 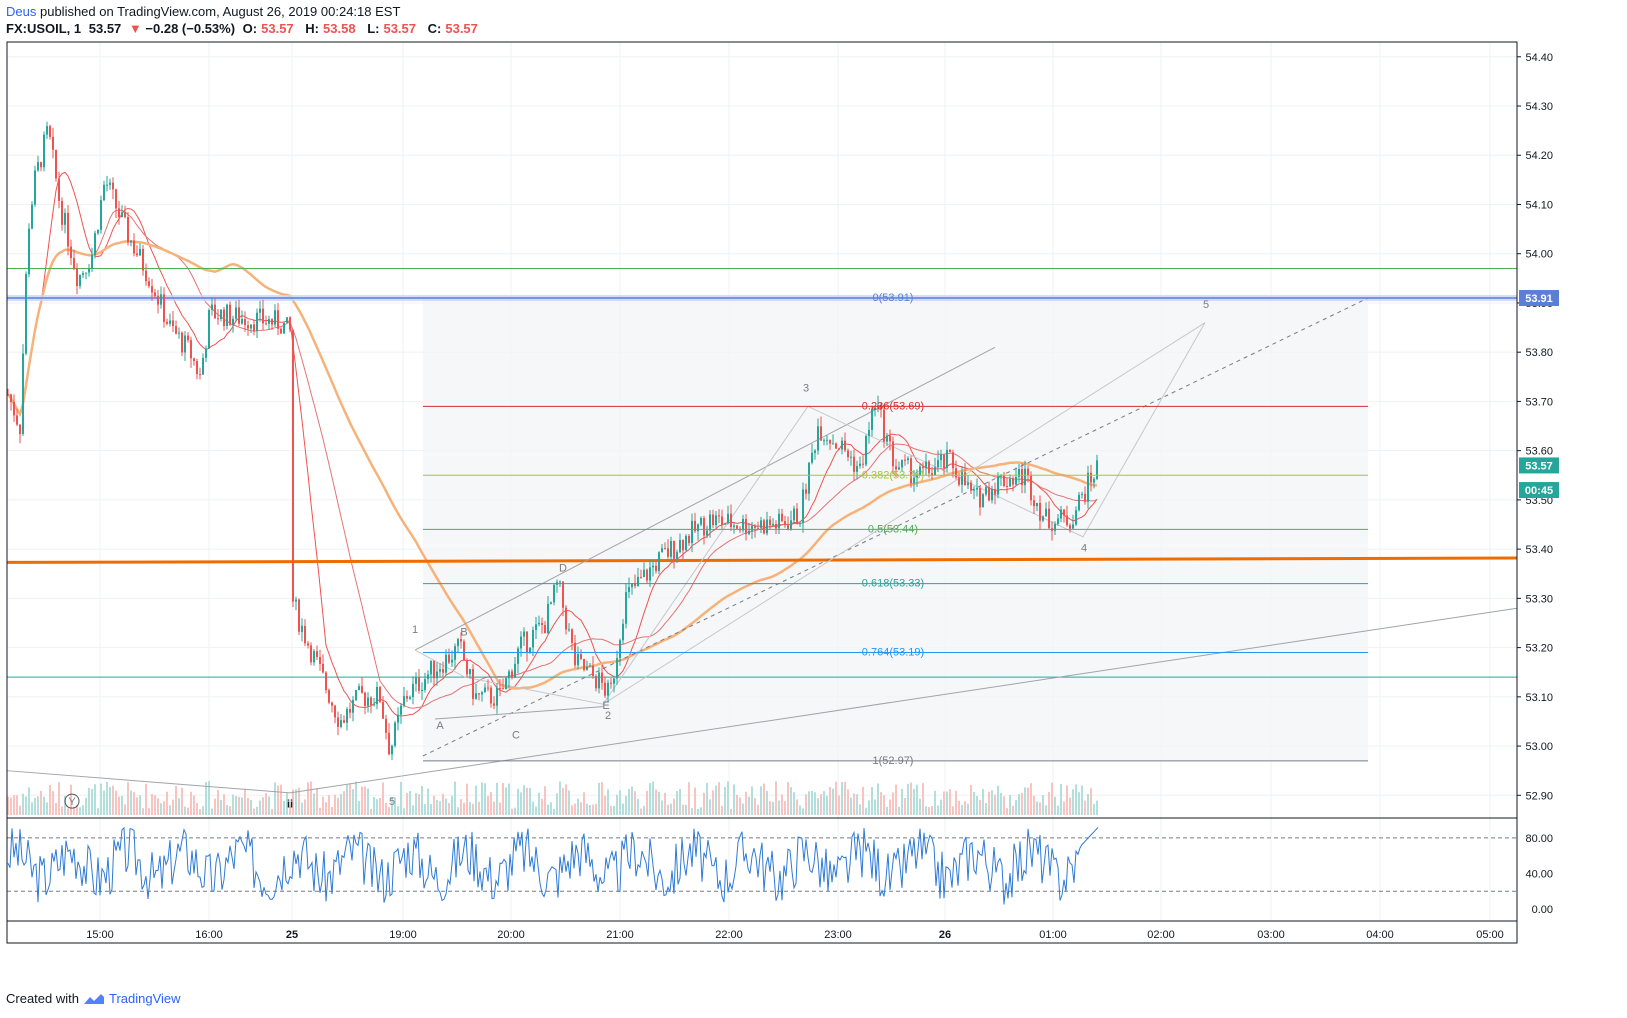 What do you see at coordinates (553, 865) in the screenshot?
I see `rsi-line` at bounding box center [553, 865].